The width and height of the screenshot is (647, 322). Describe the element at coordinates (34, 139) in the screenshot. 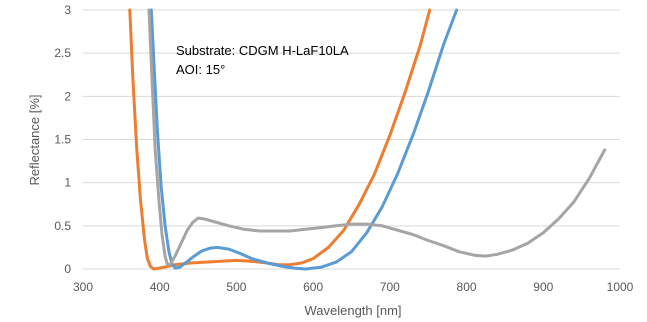

I see `y-axis-title: Reflectance [%]` at that location.